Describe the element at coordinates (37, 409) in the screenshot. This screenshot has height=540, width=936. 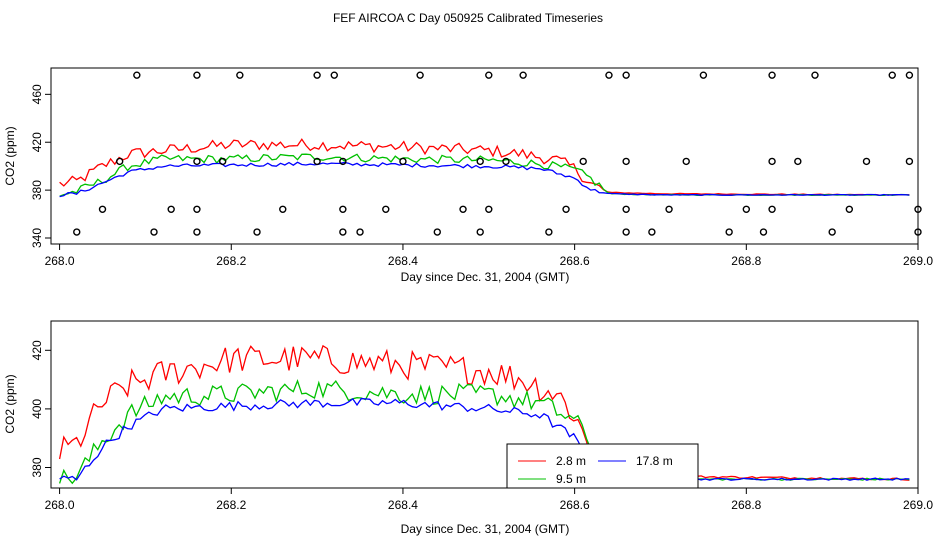
I see `y-tick-label: 400` at that location.